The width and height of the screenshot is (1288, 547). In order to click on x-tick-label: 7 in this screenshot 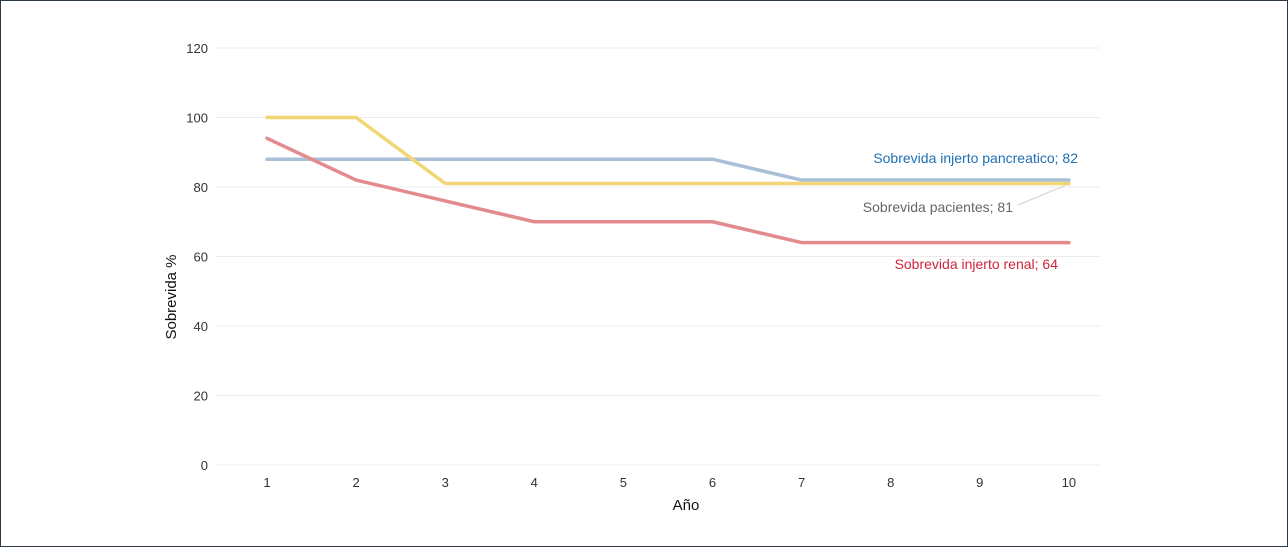, I will do `click(801, 482)`.